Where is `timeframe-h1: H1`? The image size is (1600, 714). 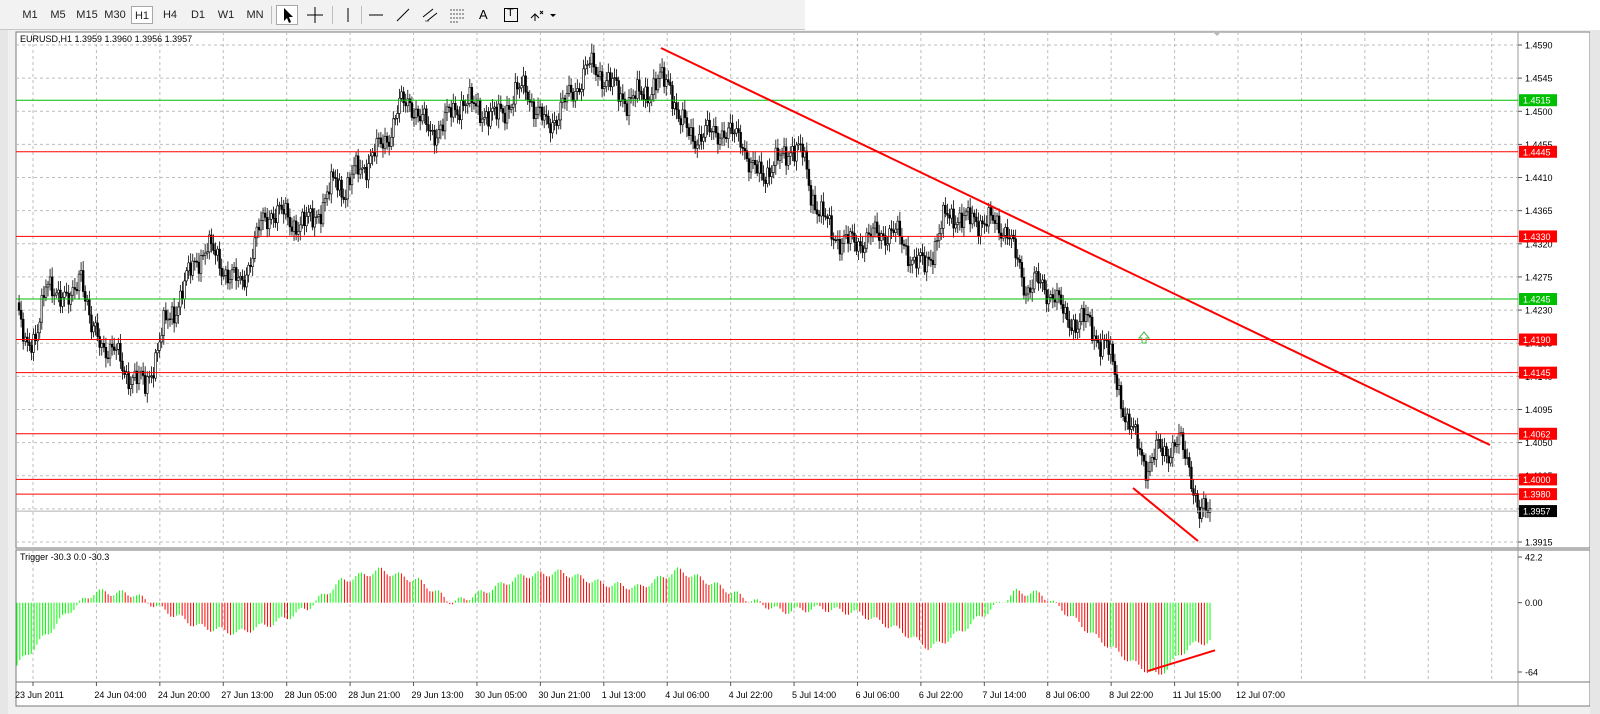 timeframe-h1: H1 is located at coordinates (142, 15).